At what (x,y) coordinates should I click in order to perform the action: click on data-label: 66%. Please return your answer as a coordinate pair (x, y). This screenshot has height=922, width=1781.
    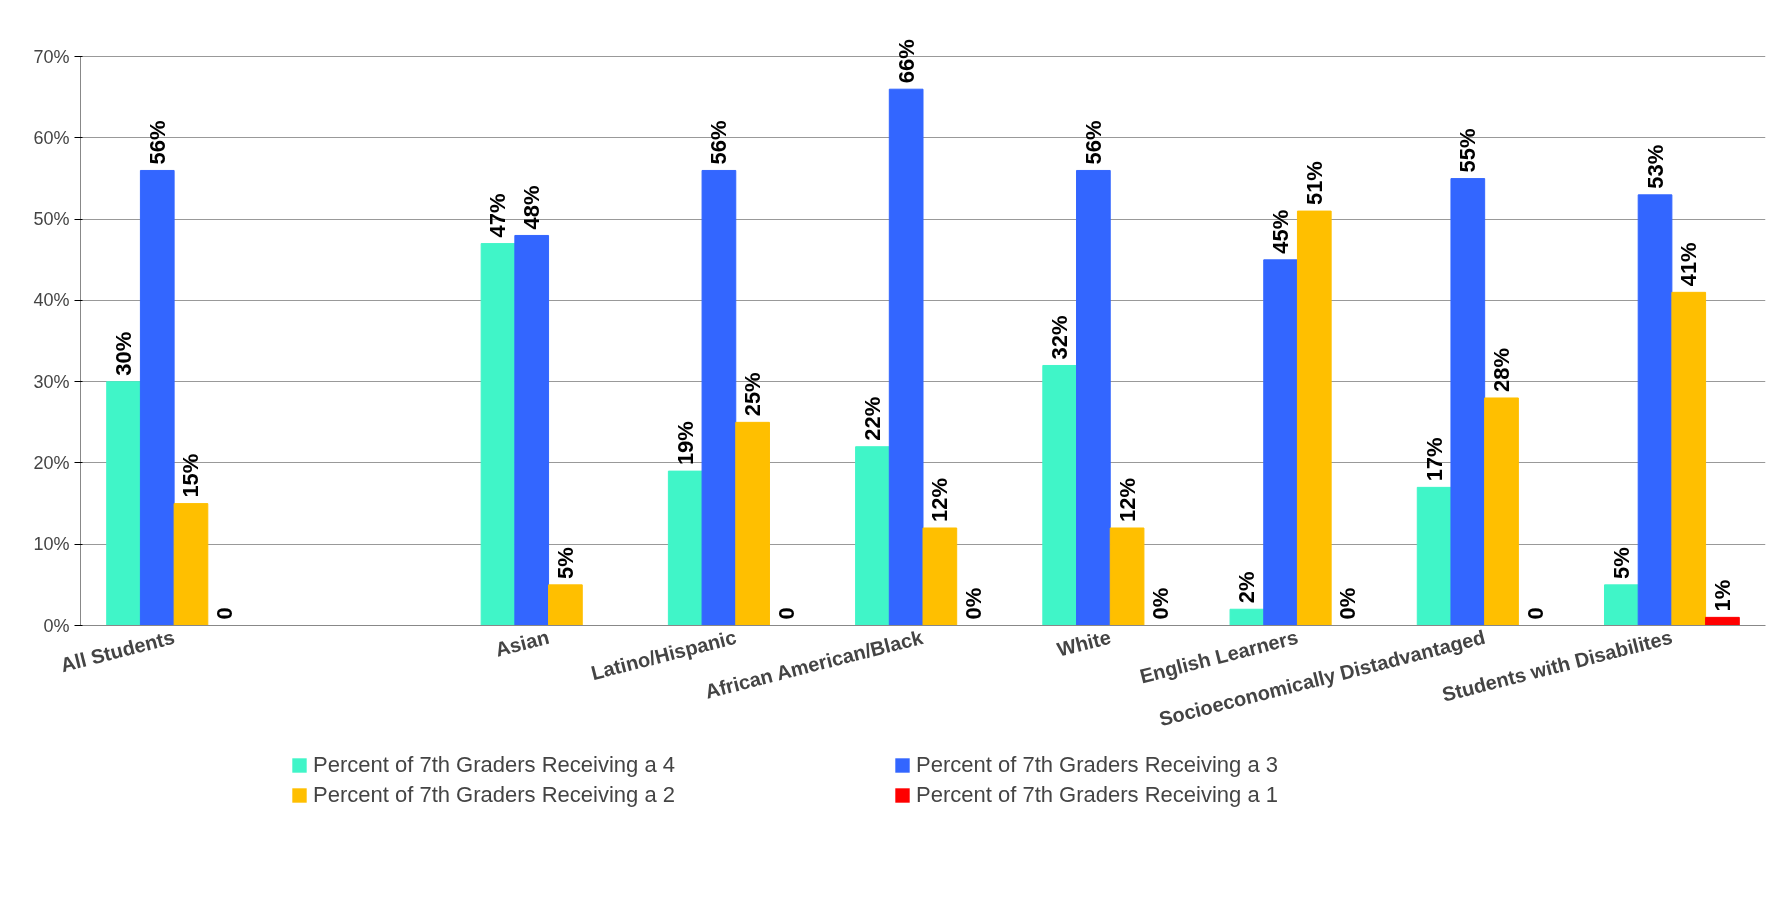
    Looking at the image, I should click on (906, 61).